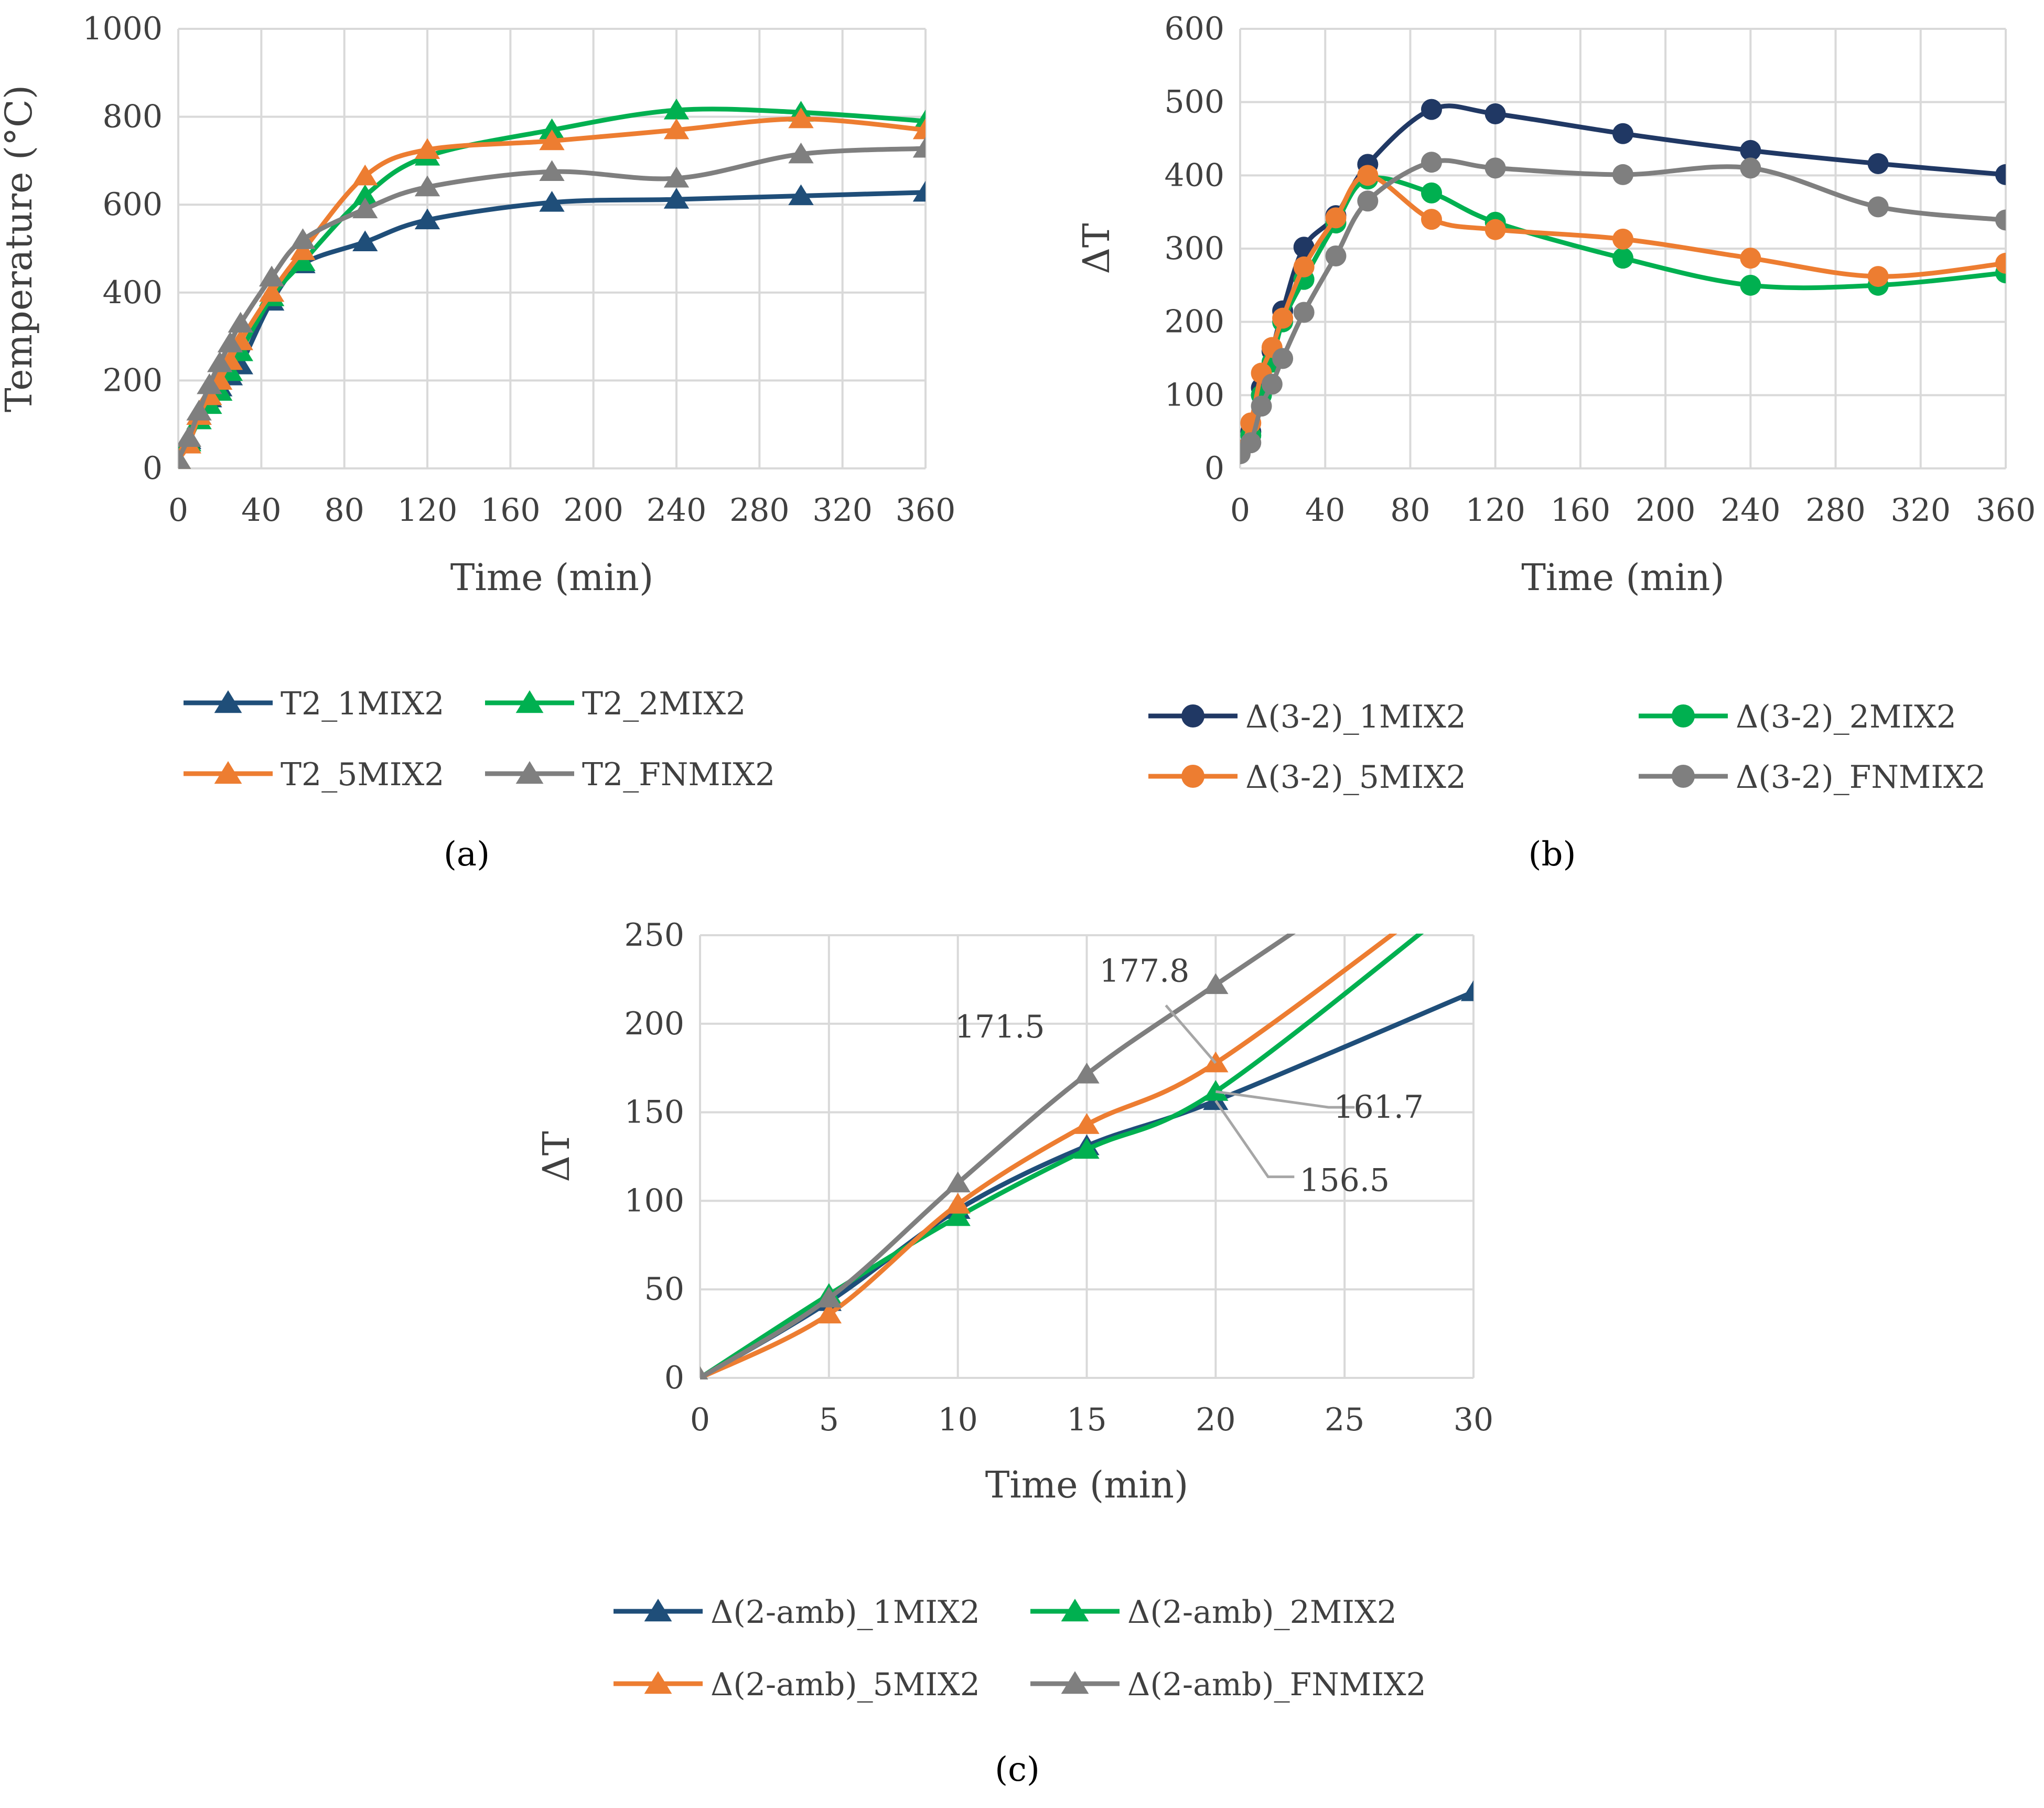 The height and width of the screenshot is (1808, 2044). What do you see at coordinates (1086, 1420) in the screenshot?
I see `x-tick-label: 15` at bounding box center [1086, 1420].